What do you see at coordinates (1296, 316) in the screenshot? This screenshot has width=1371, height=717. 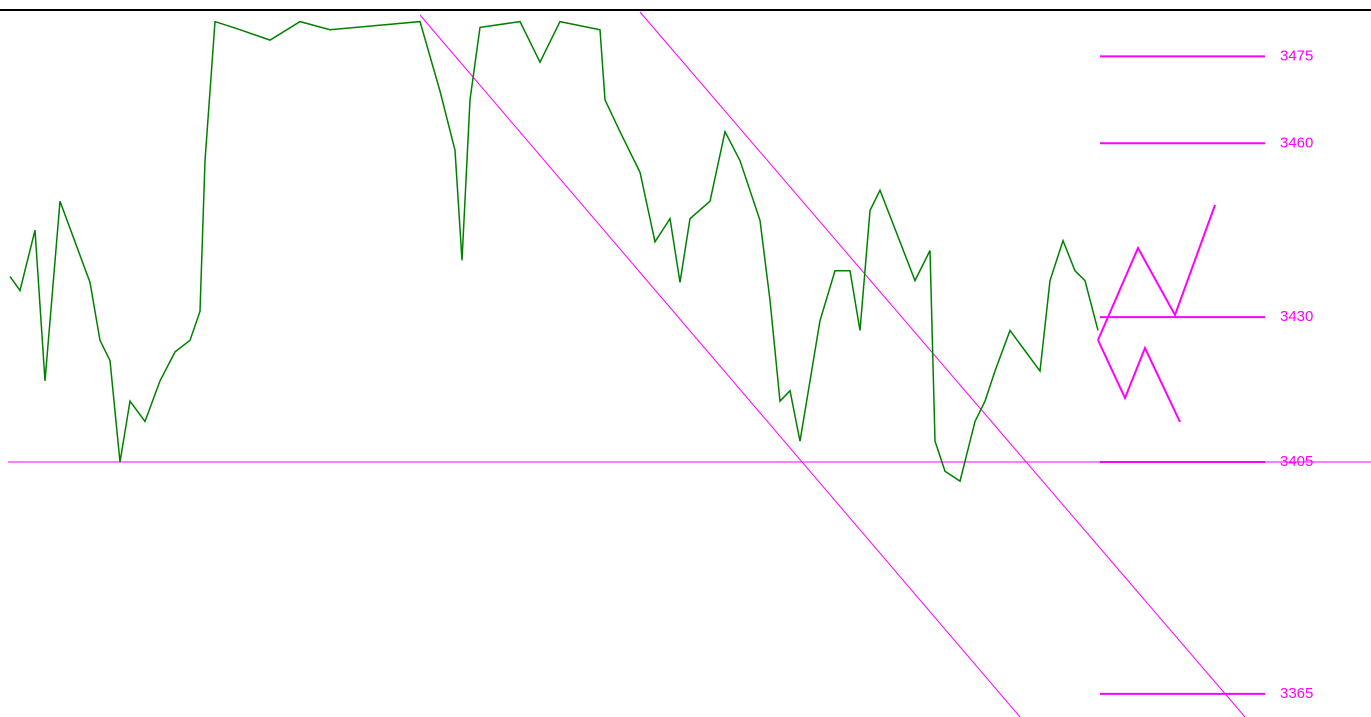 I see `level-label: 3430` at bounding box center [1296, 316].